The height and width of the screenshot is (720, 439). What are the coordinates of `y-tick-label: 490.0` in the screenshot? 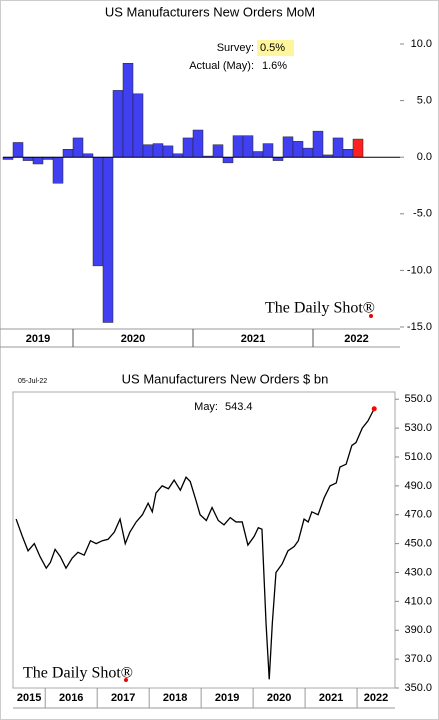 It's located at (418, 486).